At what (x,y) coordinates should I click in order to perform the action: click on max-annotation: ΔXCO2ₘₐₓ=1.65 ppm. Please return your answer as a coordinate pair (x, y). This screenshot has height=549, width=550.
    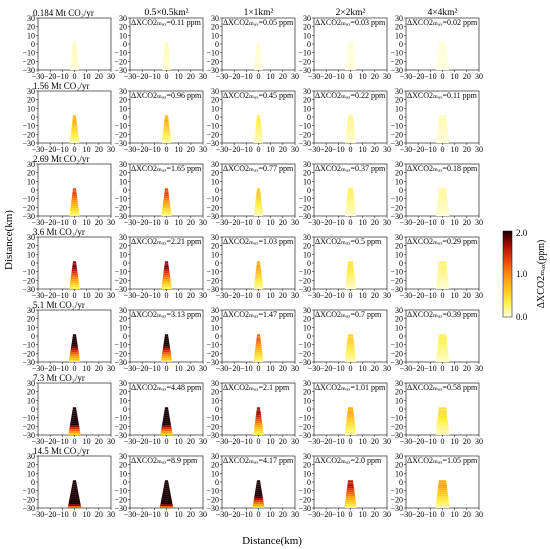
    Looking at the image, I should click on (166, 168).